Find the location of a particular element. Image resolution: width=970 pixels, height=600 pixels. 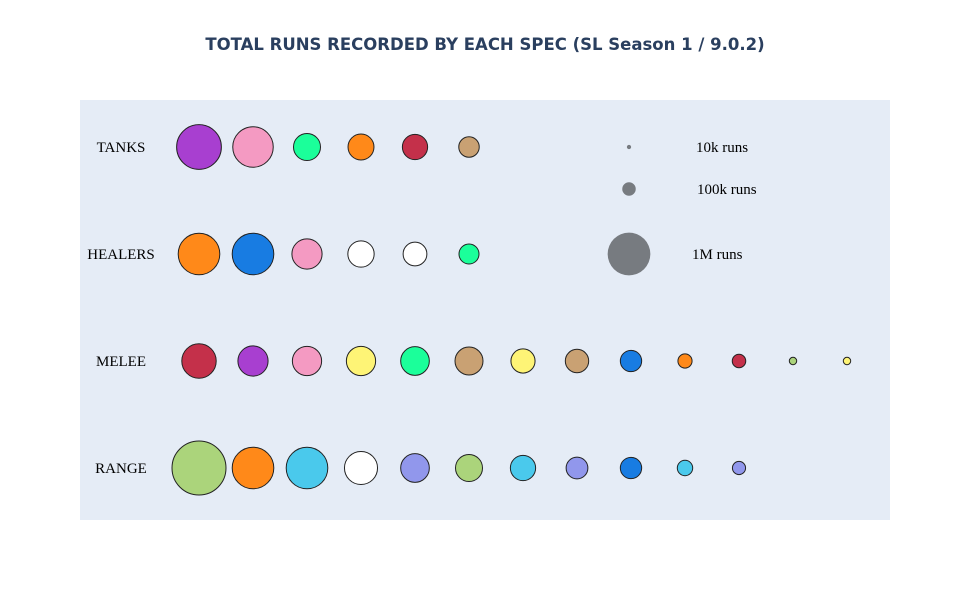

row-label-healers: HEALERS is located at coordinates (121, 255).